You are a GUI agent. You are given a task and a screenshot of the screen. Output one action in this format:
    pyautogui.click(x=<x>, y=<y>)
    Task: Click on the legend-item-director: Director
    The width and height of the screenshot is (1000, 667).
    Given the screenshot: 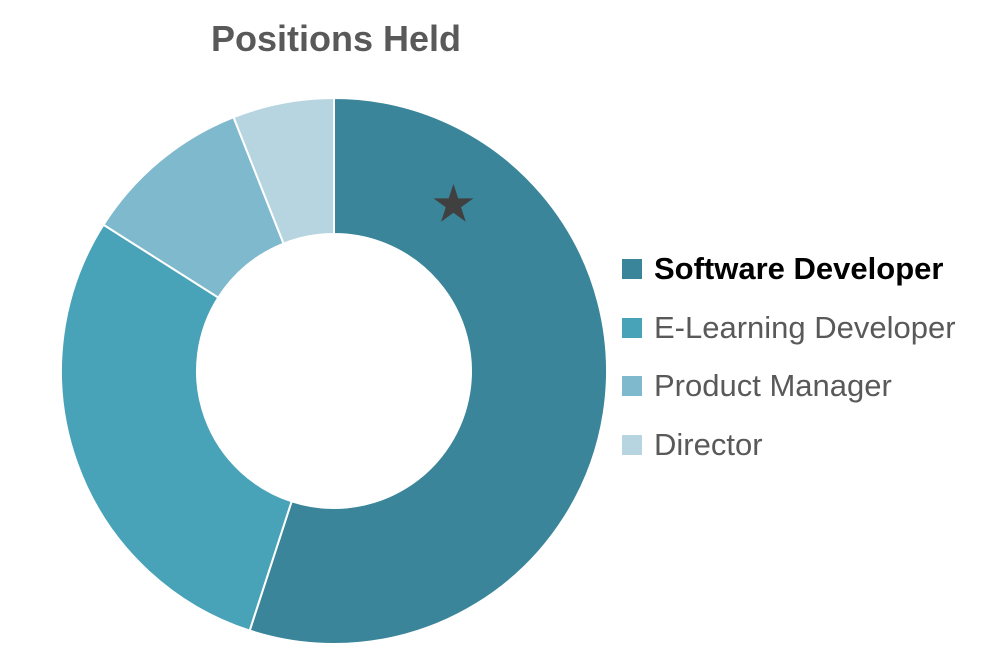 What is the action you would take?
    pyautogui.click(x=807, y=445)
    